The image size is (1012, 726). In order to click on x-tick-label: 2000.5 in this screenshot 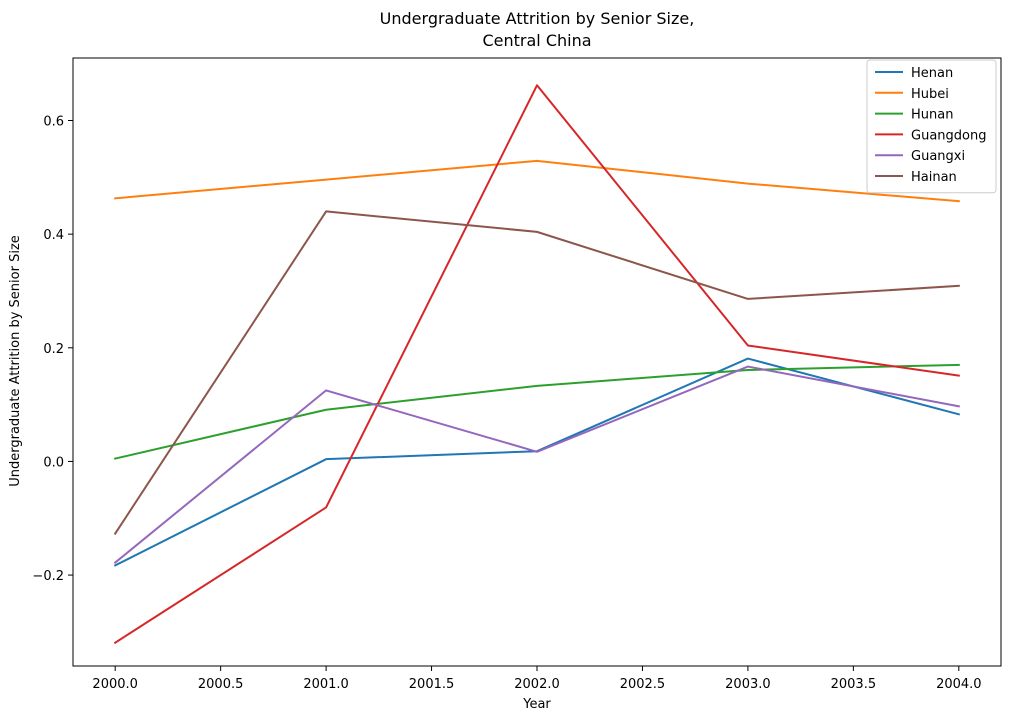, I will do `click(221, 684)`.